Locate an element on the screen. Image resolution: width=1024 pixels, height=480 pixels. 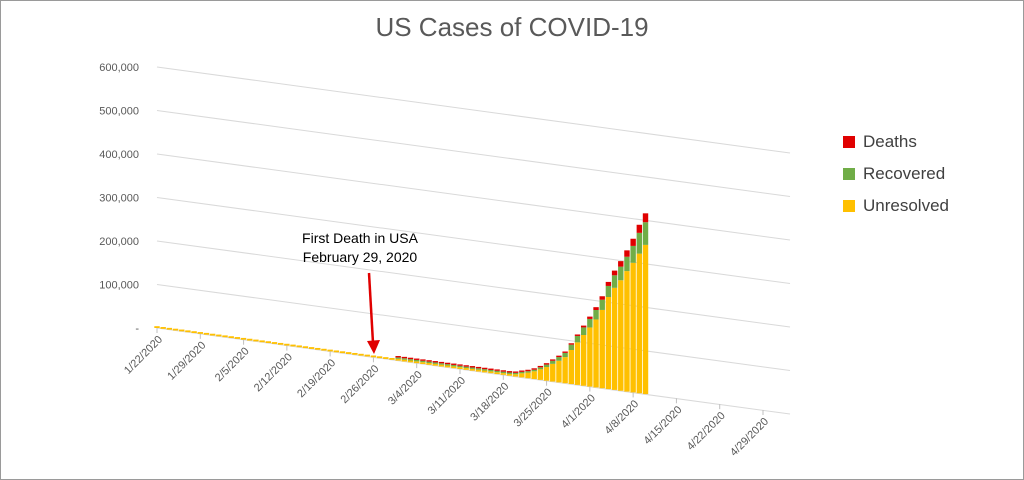
x-tick-label: 3/18/2020 is located at coordinates (489, 401).